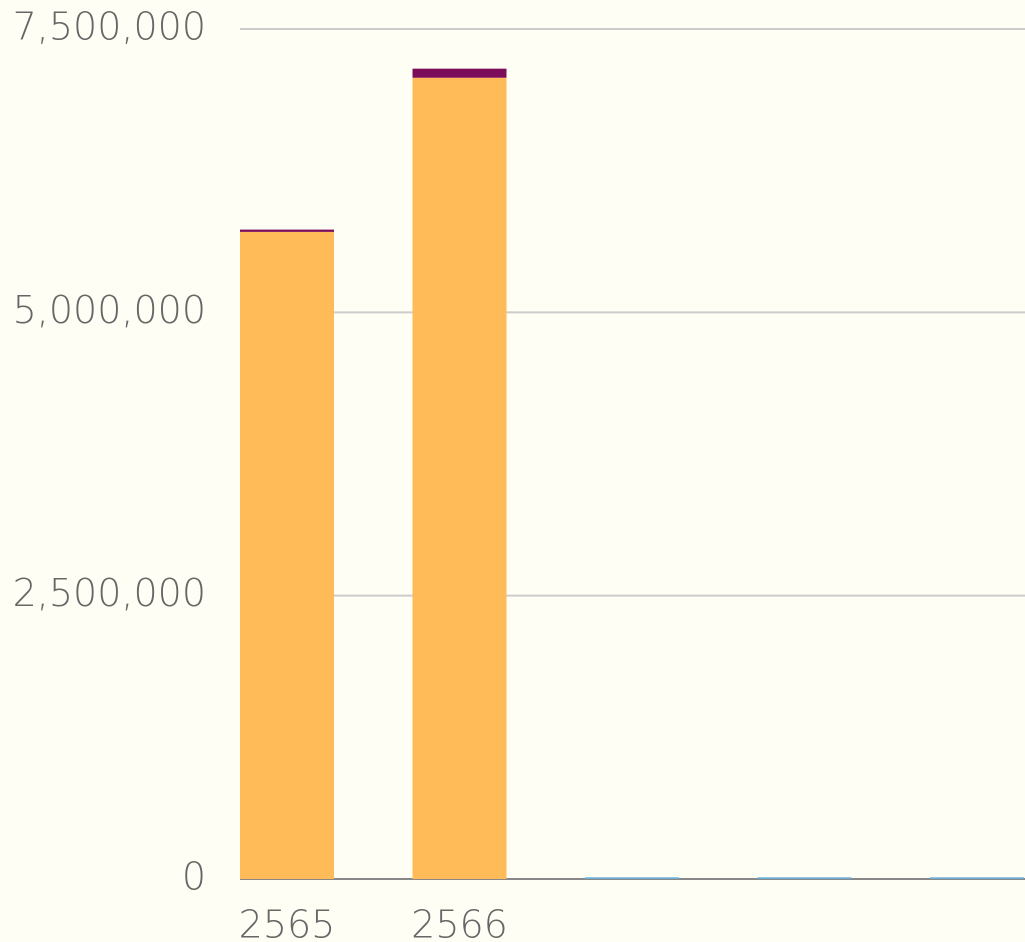 This screenshot has height=942, width=1025. I want to click on y-tick-label: 5,000,000, so click(109, 310).